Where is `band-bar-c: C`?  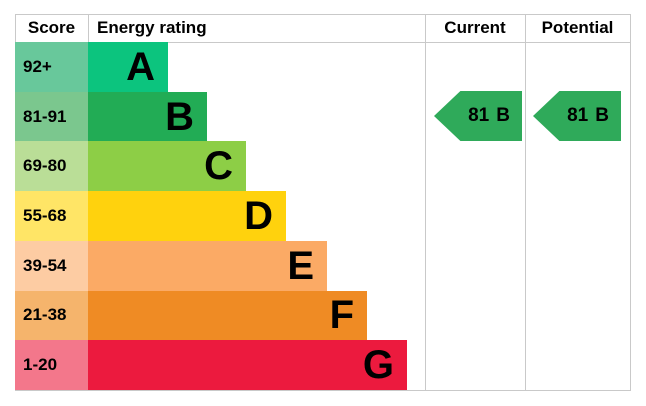 band-bar-c: C is located at coordinates (167, 166).